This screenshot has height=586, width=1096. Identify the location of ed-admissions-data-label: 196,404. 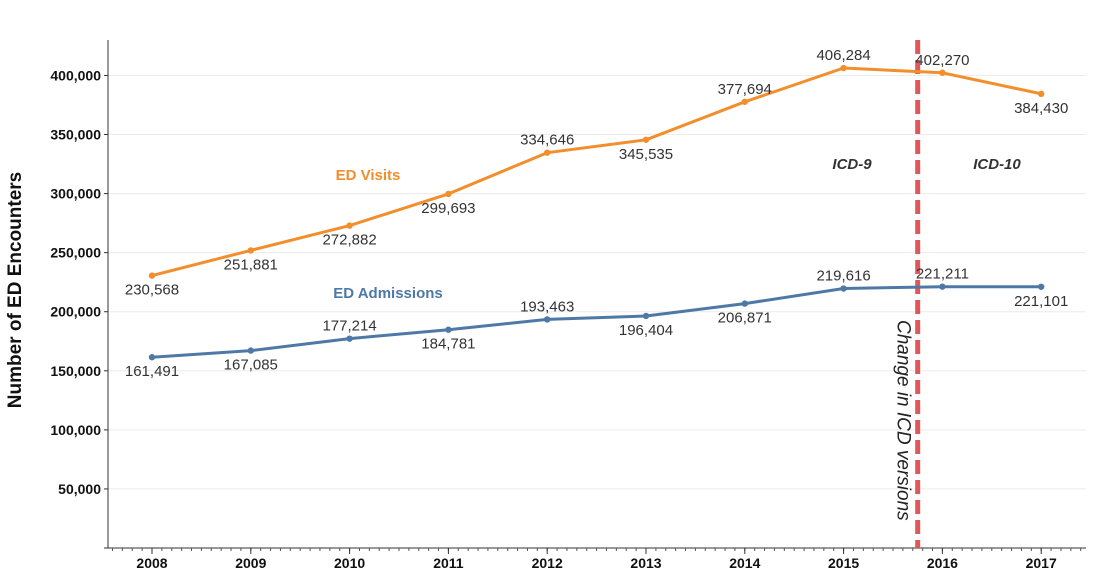
(646, 330).